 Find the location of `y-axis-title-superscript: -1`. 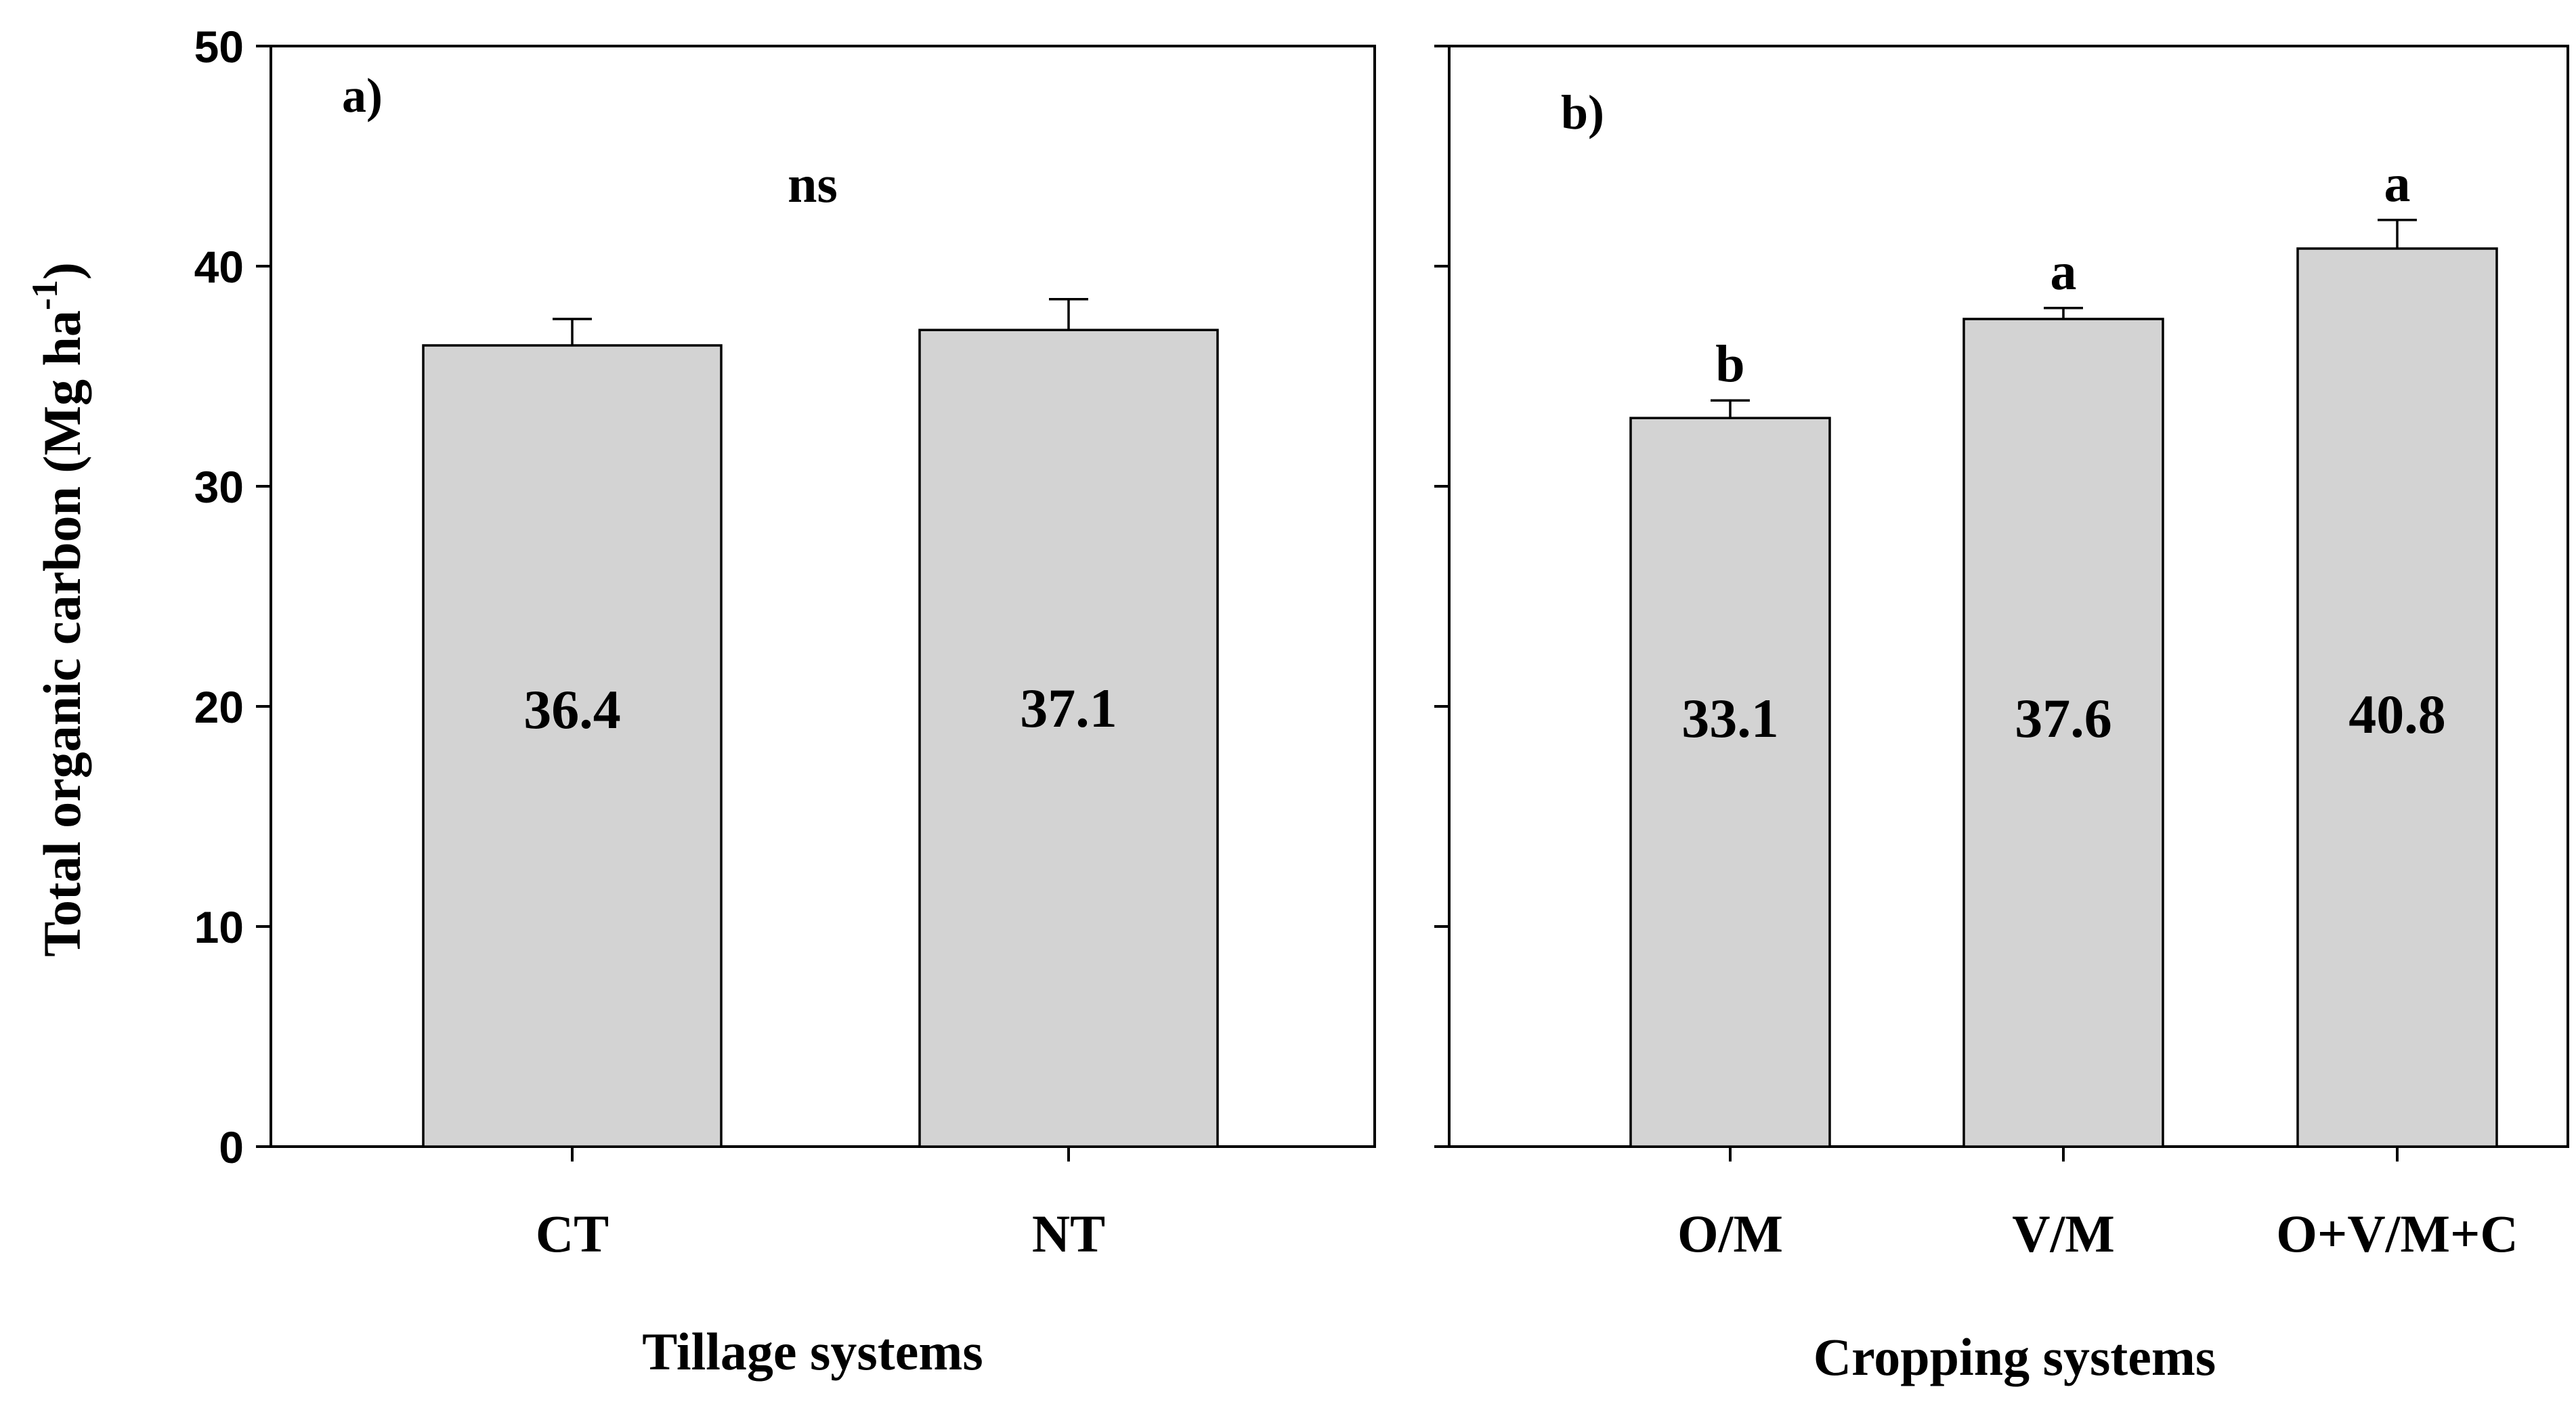

y-axis-title-superscript: -1 is located at coordinates (44, 295).